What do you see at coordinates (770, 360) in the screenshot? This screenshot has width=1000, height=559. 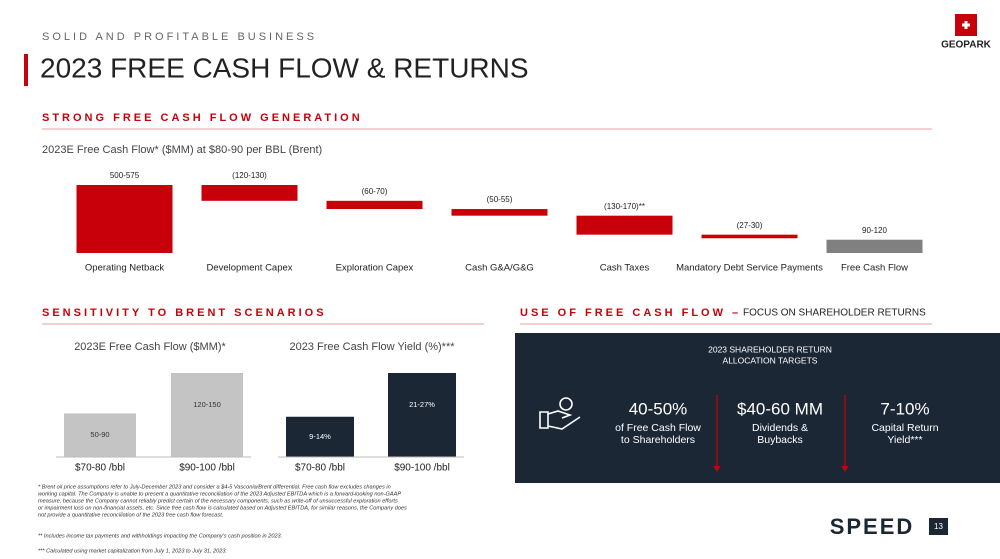 I see `panel-title: ALLOCATION TARGETS` at bounding box center [770, 360].